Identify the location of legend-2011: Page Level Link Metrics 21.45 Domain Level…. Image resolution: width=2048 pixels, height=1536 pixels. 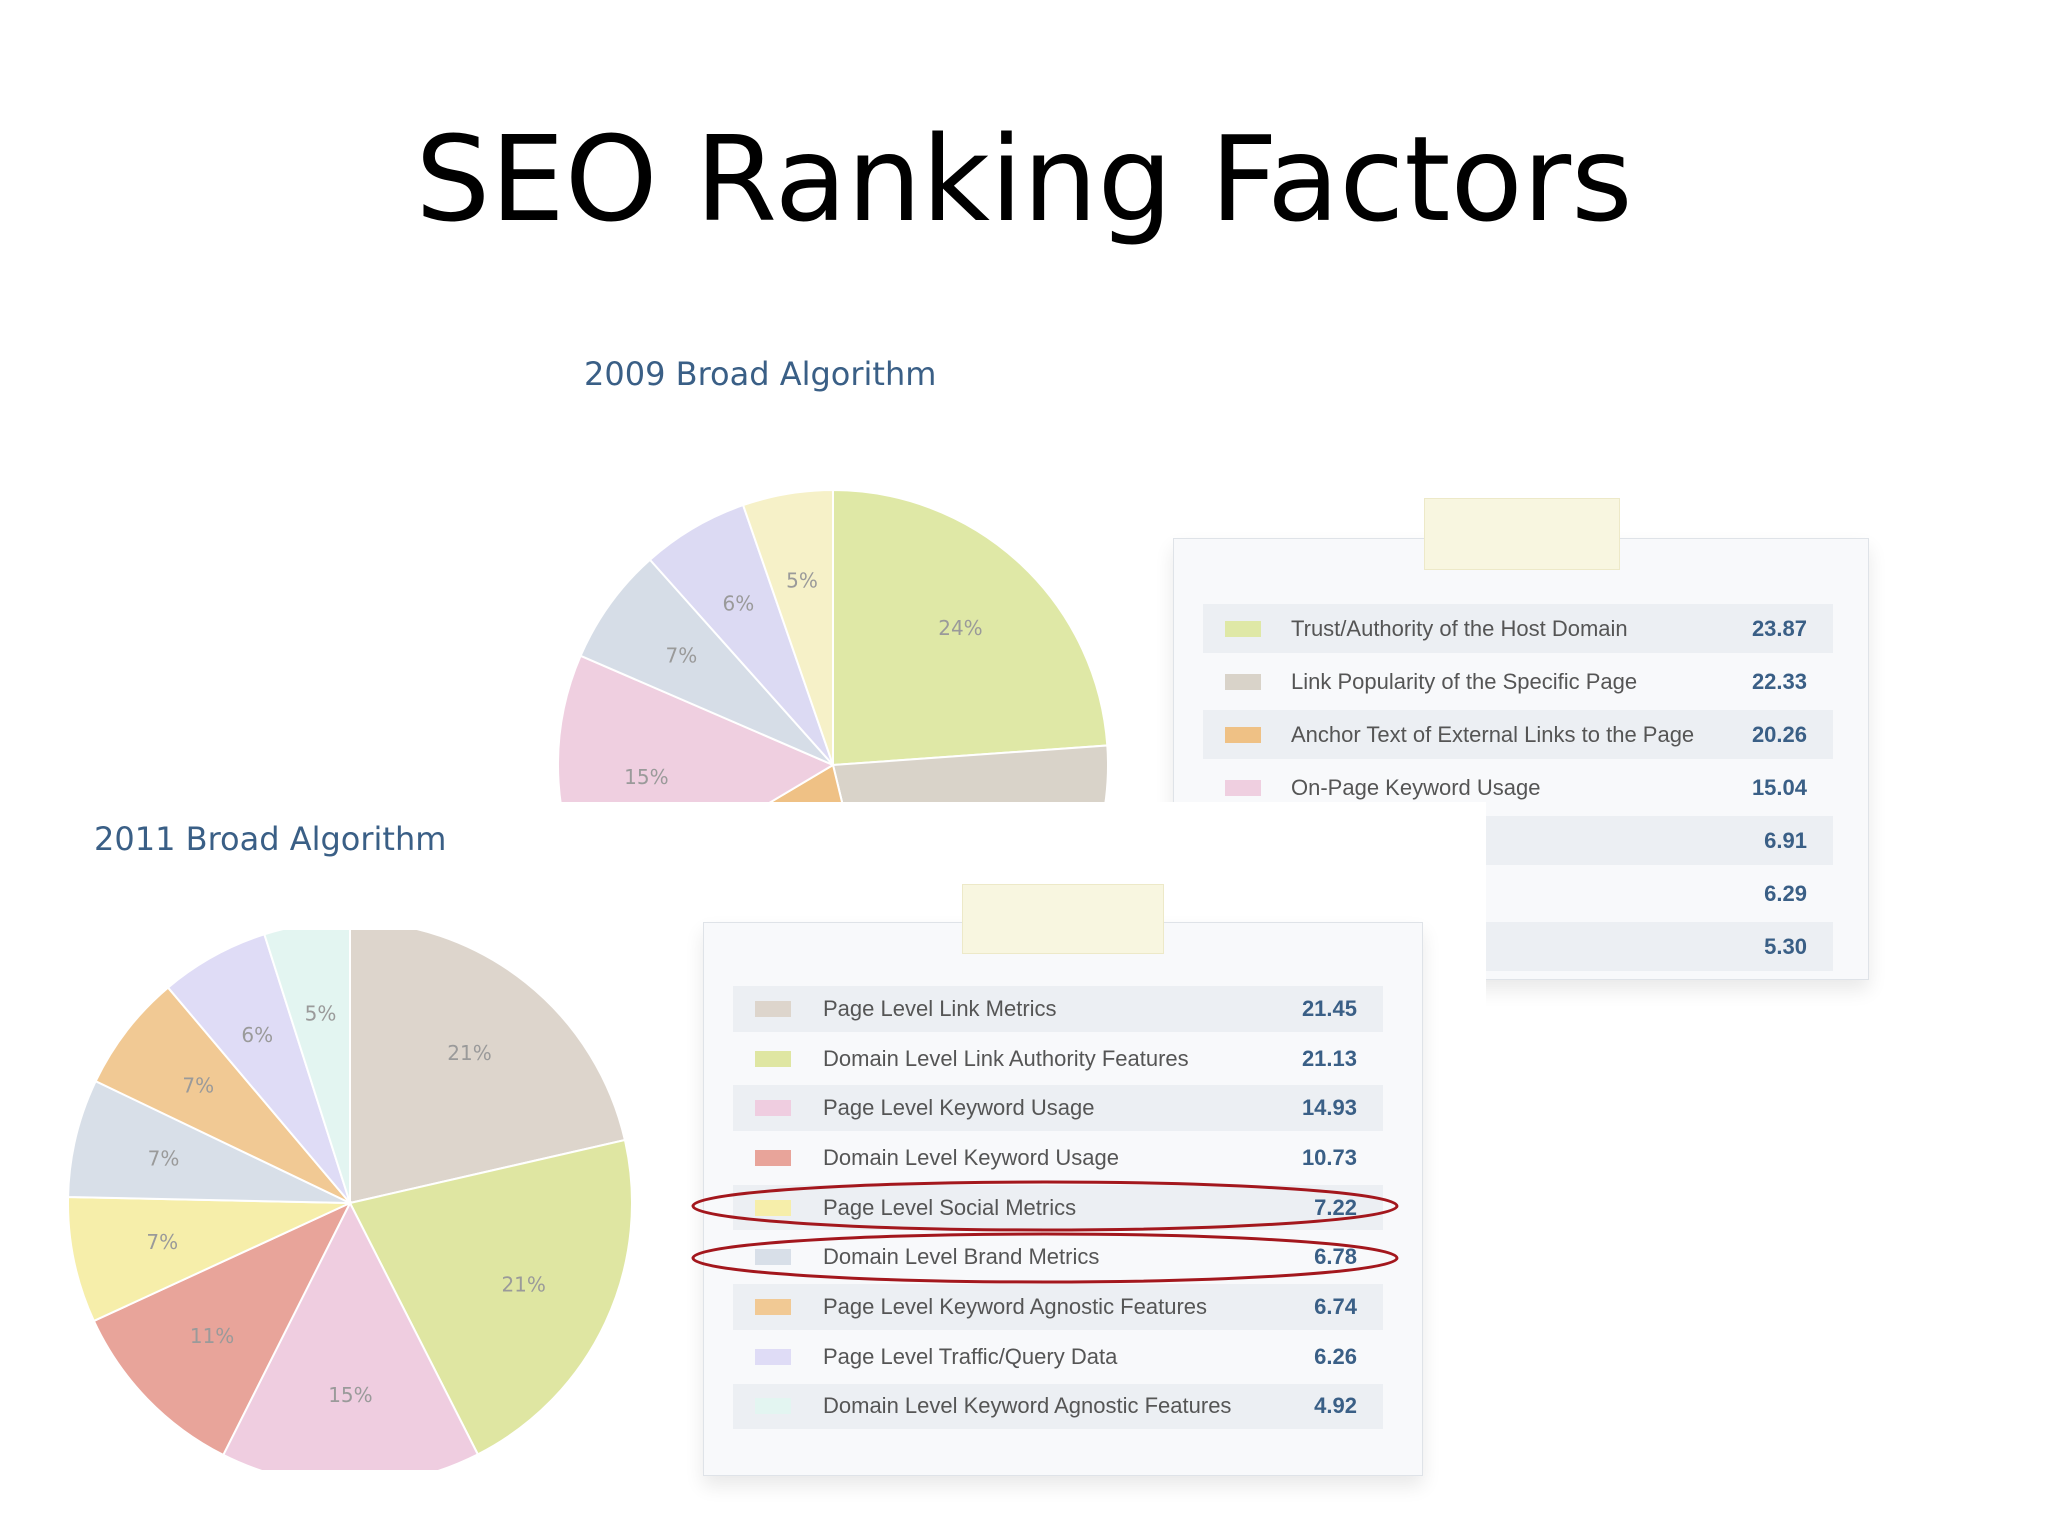
(1062, 1198).